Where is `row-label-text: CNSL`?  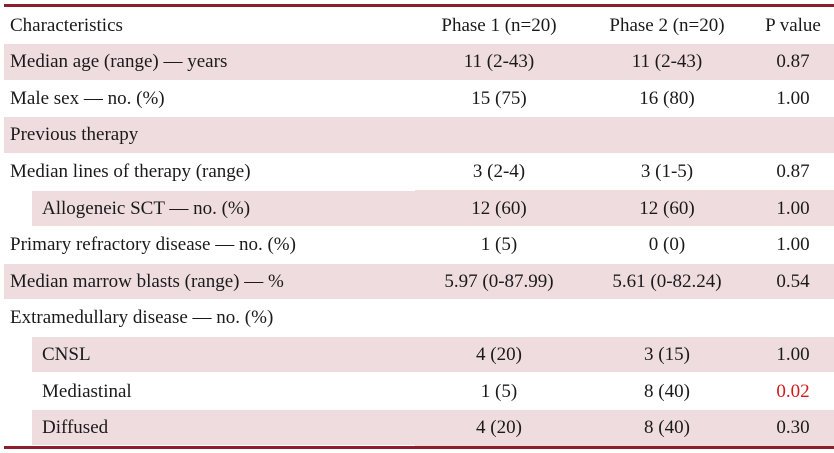
row-label-text: CNSL is located at coordinates (223, 355).